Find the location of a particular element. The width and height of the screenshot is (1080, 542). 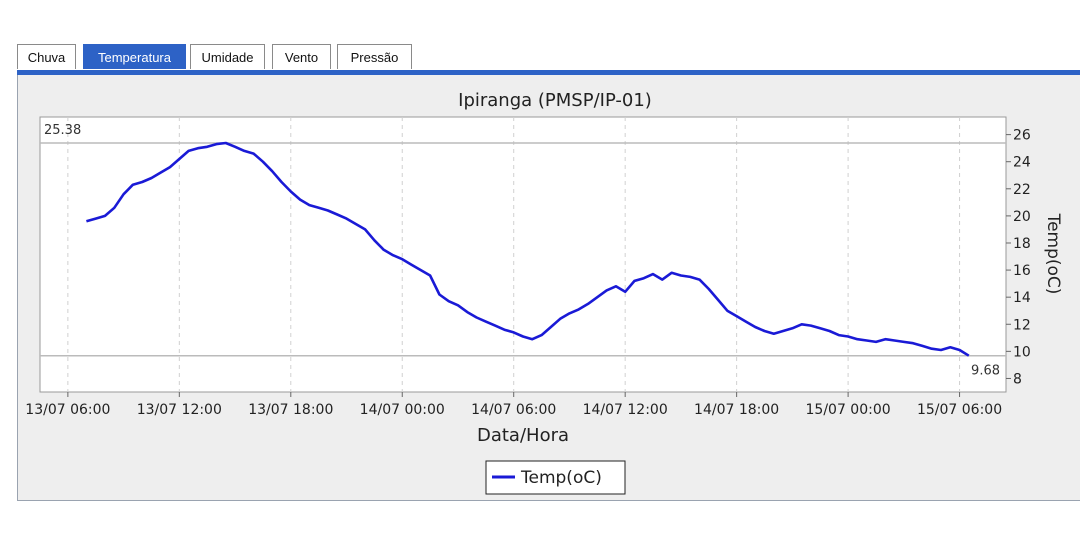

legend: Temp(oC) is located at coordinates (555, 477).